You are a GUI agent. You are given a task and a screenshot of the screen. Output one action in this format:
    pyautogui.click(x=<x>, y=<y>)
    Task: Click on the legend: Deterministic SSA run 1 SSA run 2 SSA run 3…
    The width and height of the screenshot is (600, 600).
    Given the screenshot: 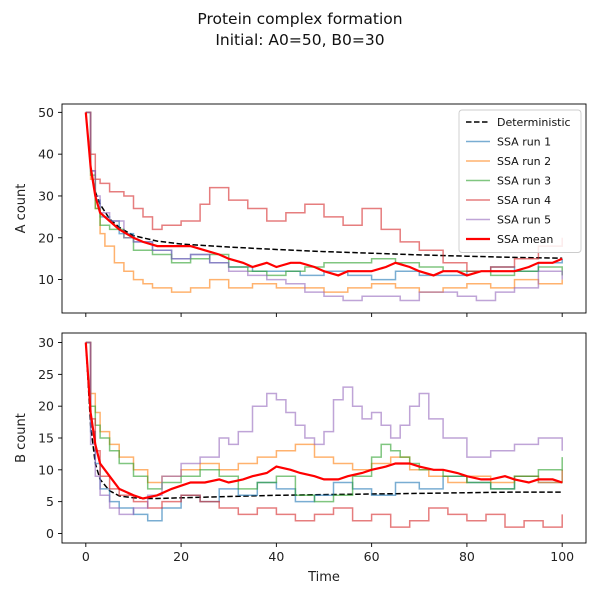 What is the action you would take?
    pyautogui.click(x=520, y=181)
    